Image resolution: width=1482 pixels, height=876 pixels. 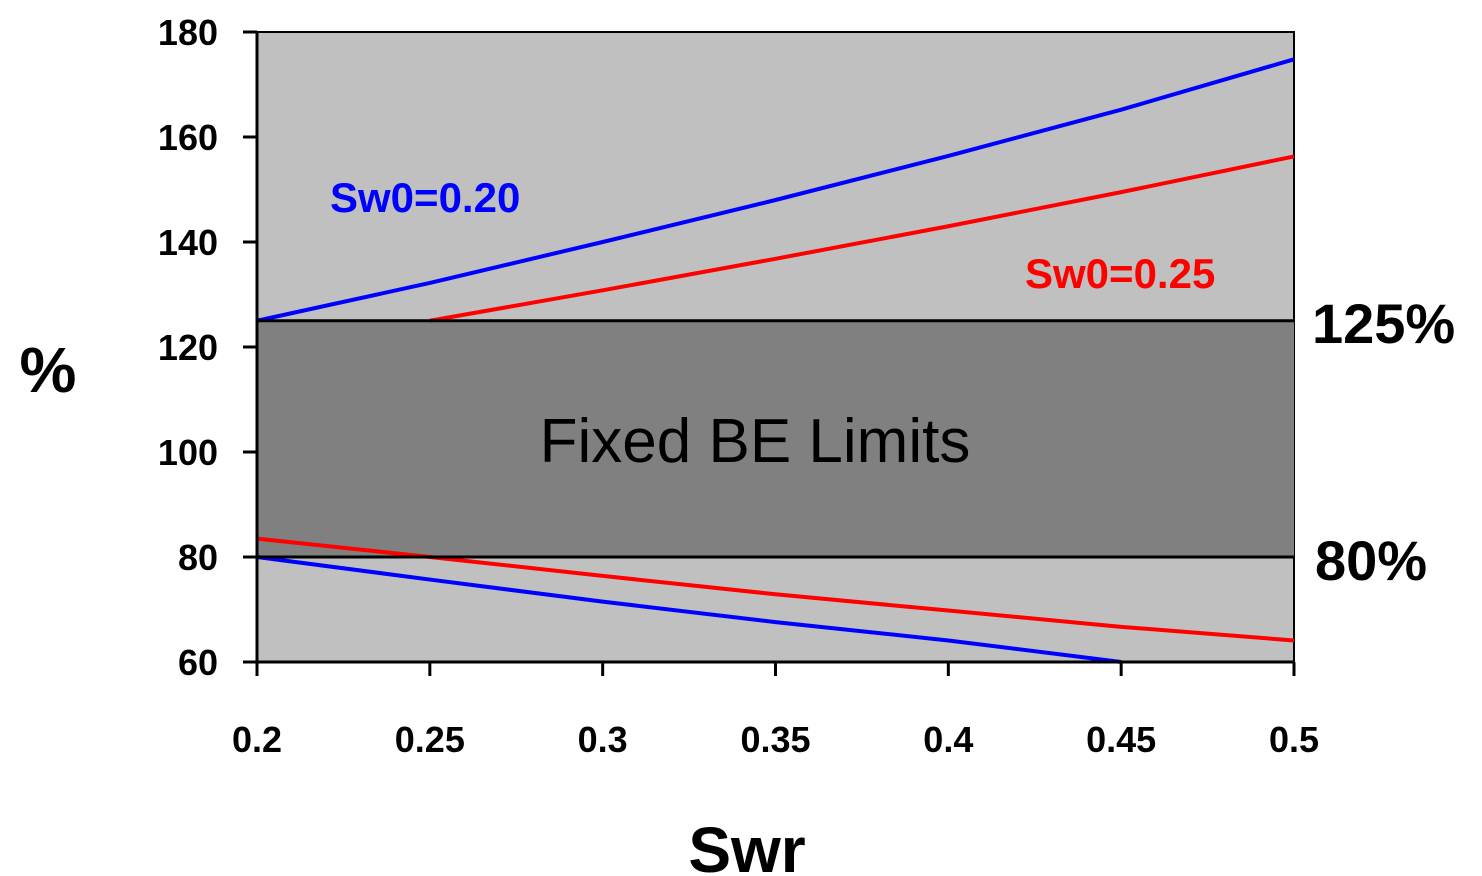 What do you see at coordinates (948, 739) in the screenshot?
I see `x-tick-label: 0.4` at bounding box center [948, 739].